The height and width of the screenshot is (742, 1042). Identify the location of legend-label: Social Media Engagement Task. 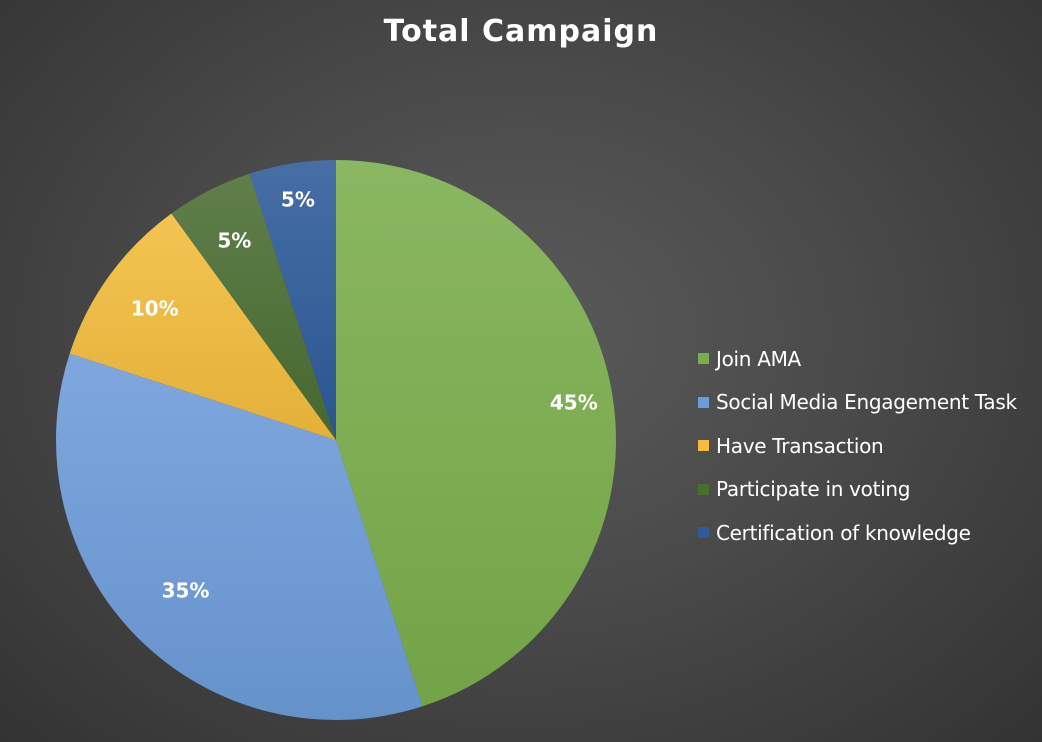
(866, 402).